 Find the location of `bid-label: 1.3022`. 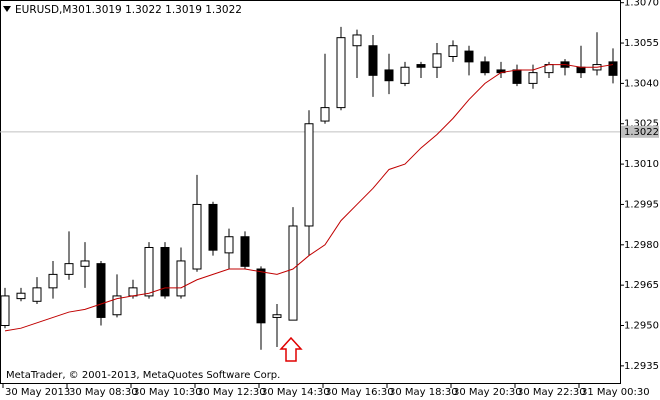

bid-label: 1.3022 is located at coordinates (641, 132).